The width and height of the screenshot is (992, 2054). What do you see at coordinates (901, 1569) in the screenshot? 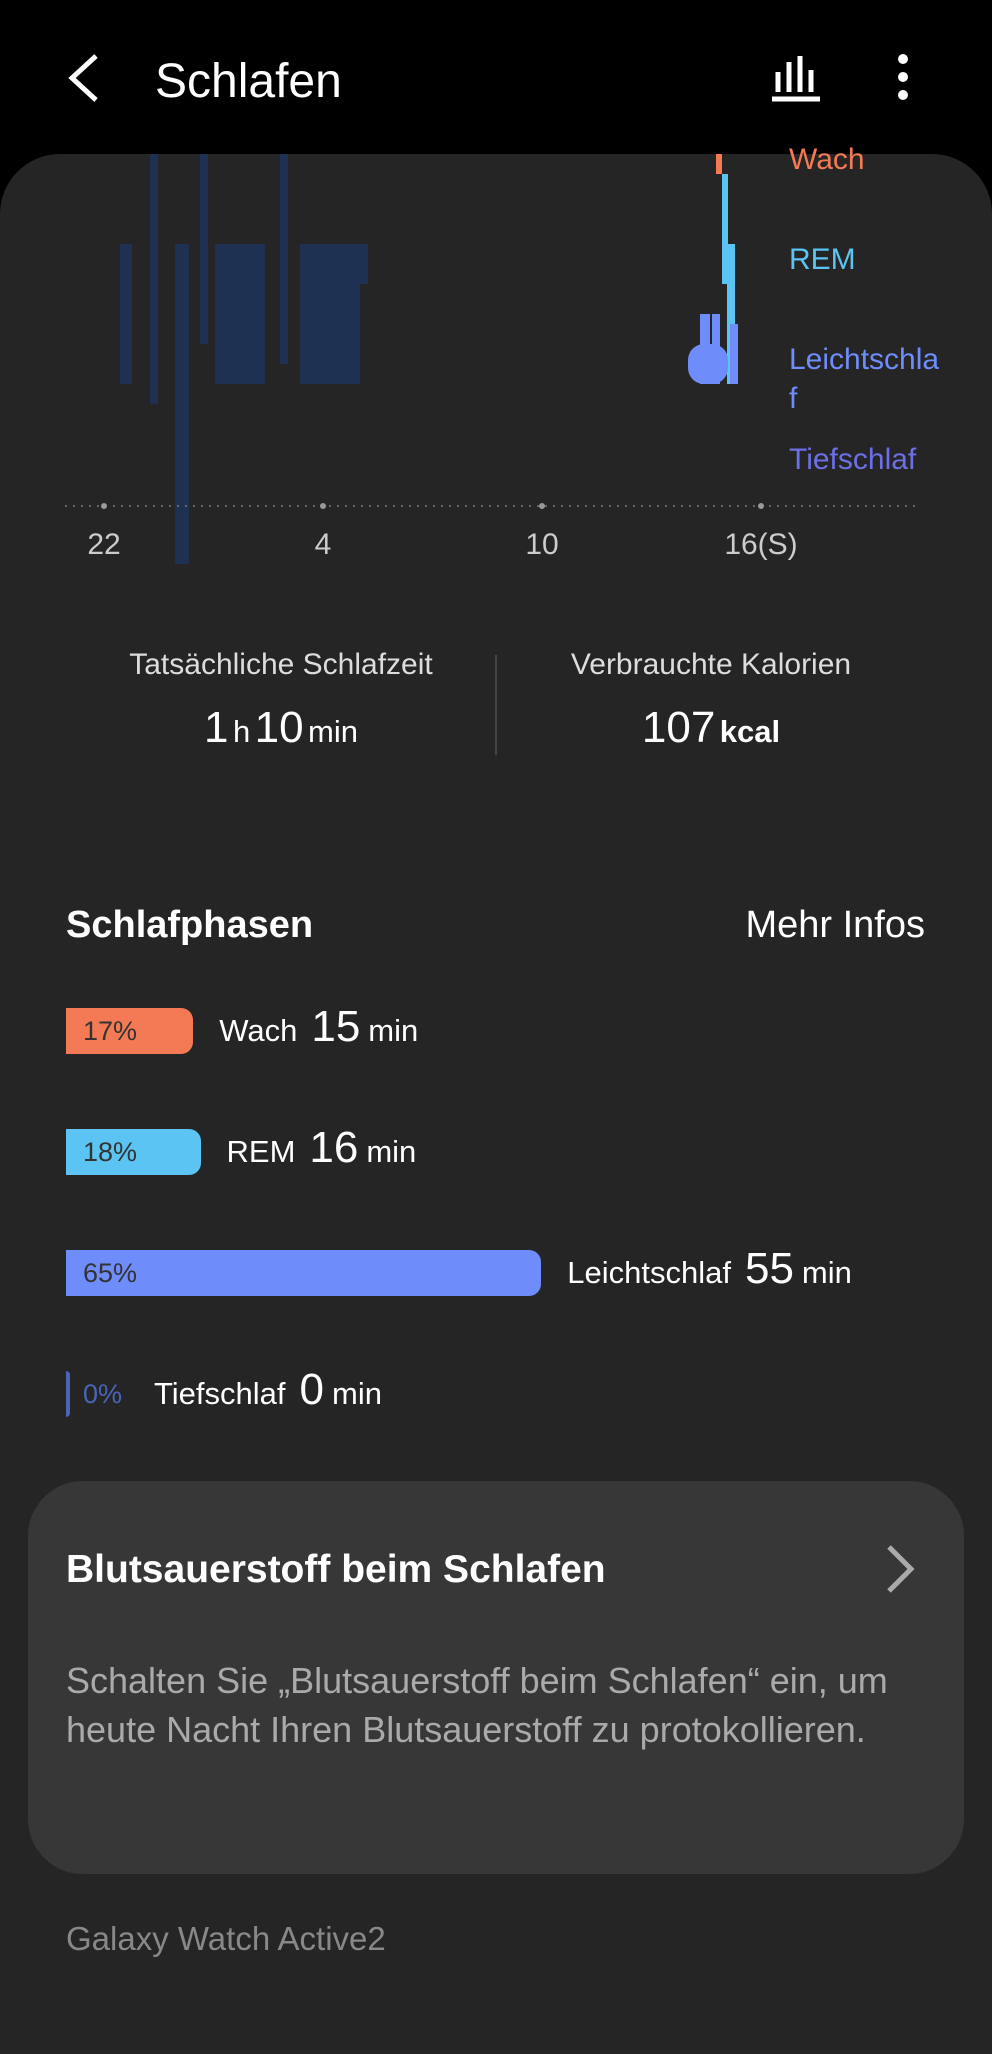
I see `chevron` at bounding box center [901, 1569].